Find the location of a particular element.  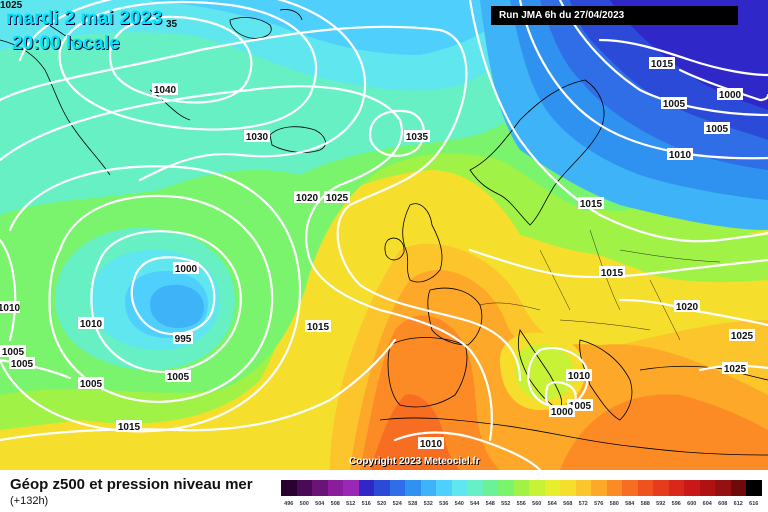

pressure-label-fragment: 35 is located at coordinates (172, 24).